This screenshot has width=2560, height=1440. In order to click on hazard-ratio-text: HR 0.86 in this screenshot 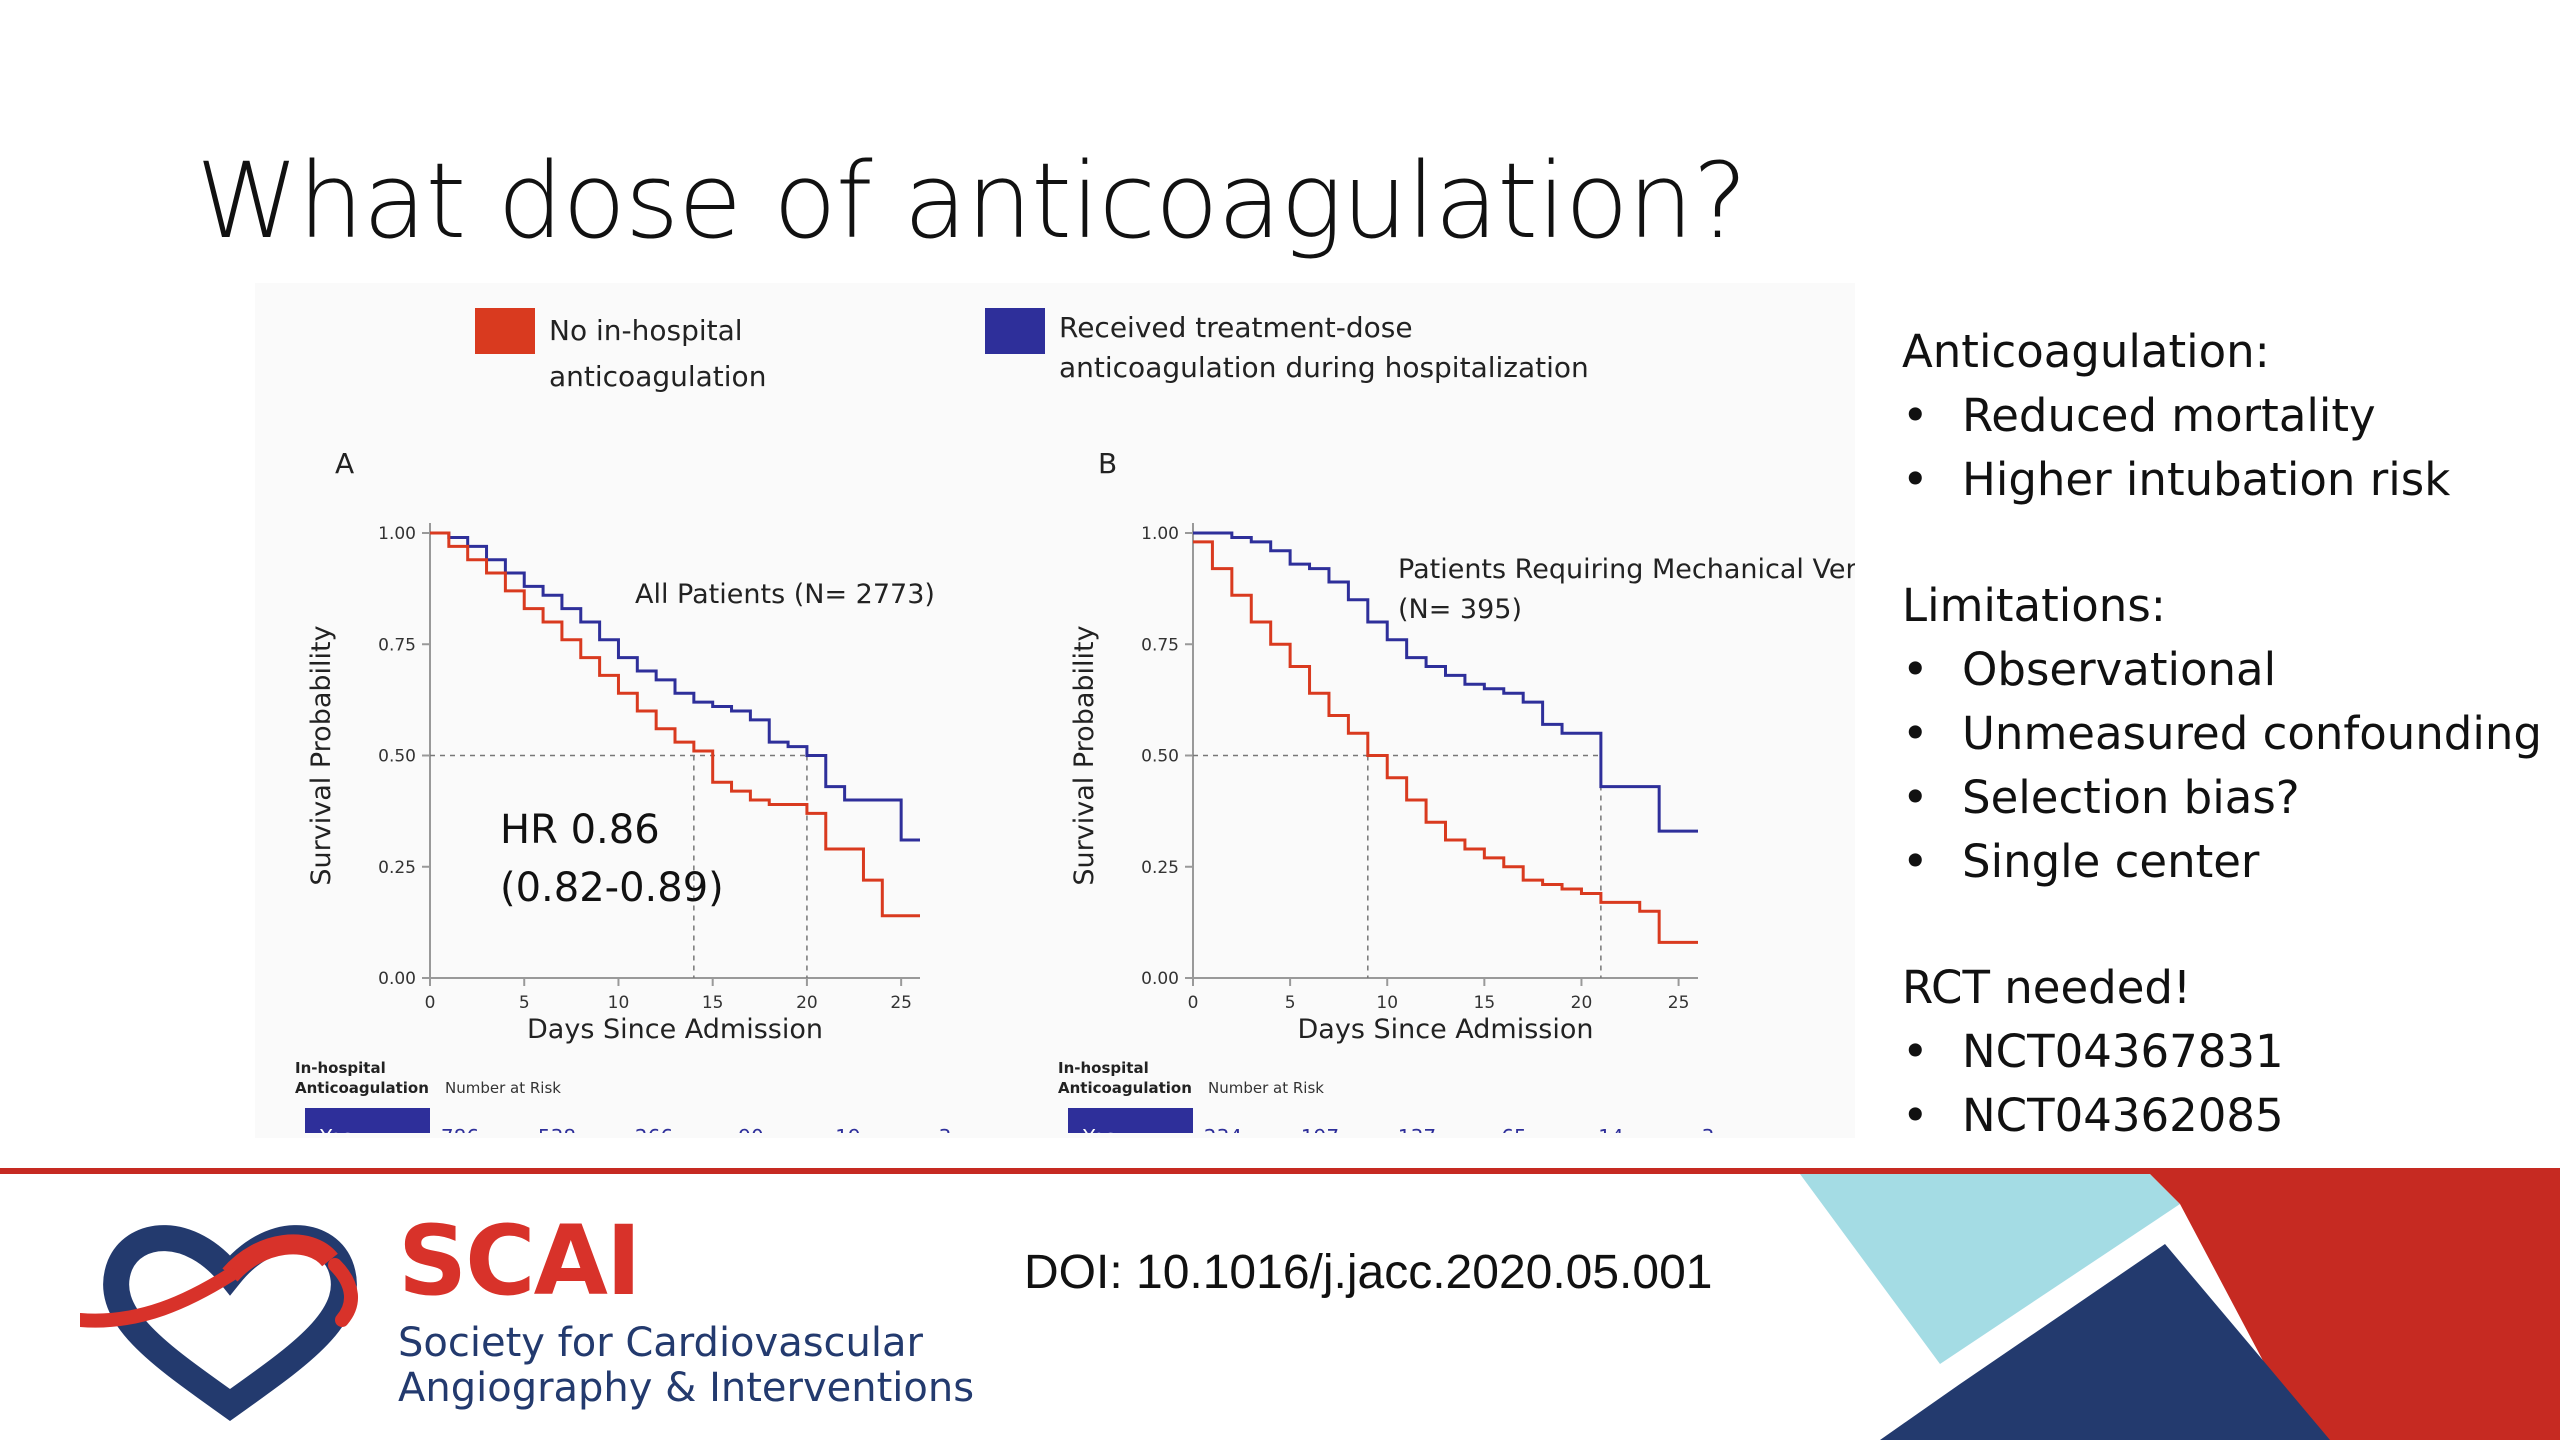, I will do `click(580, 830)`.